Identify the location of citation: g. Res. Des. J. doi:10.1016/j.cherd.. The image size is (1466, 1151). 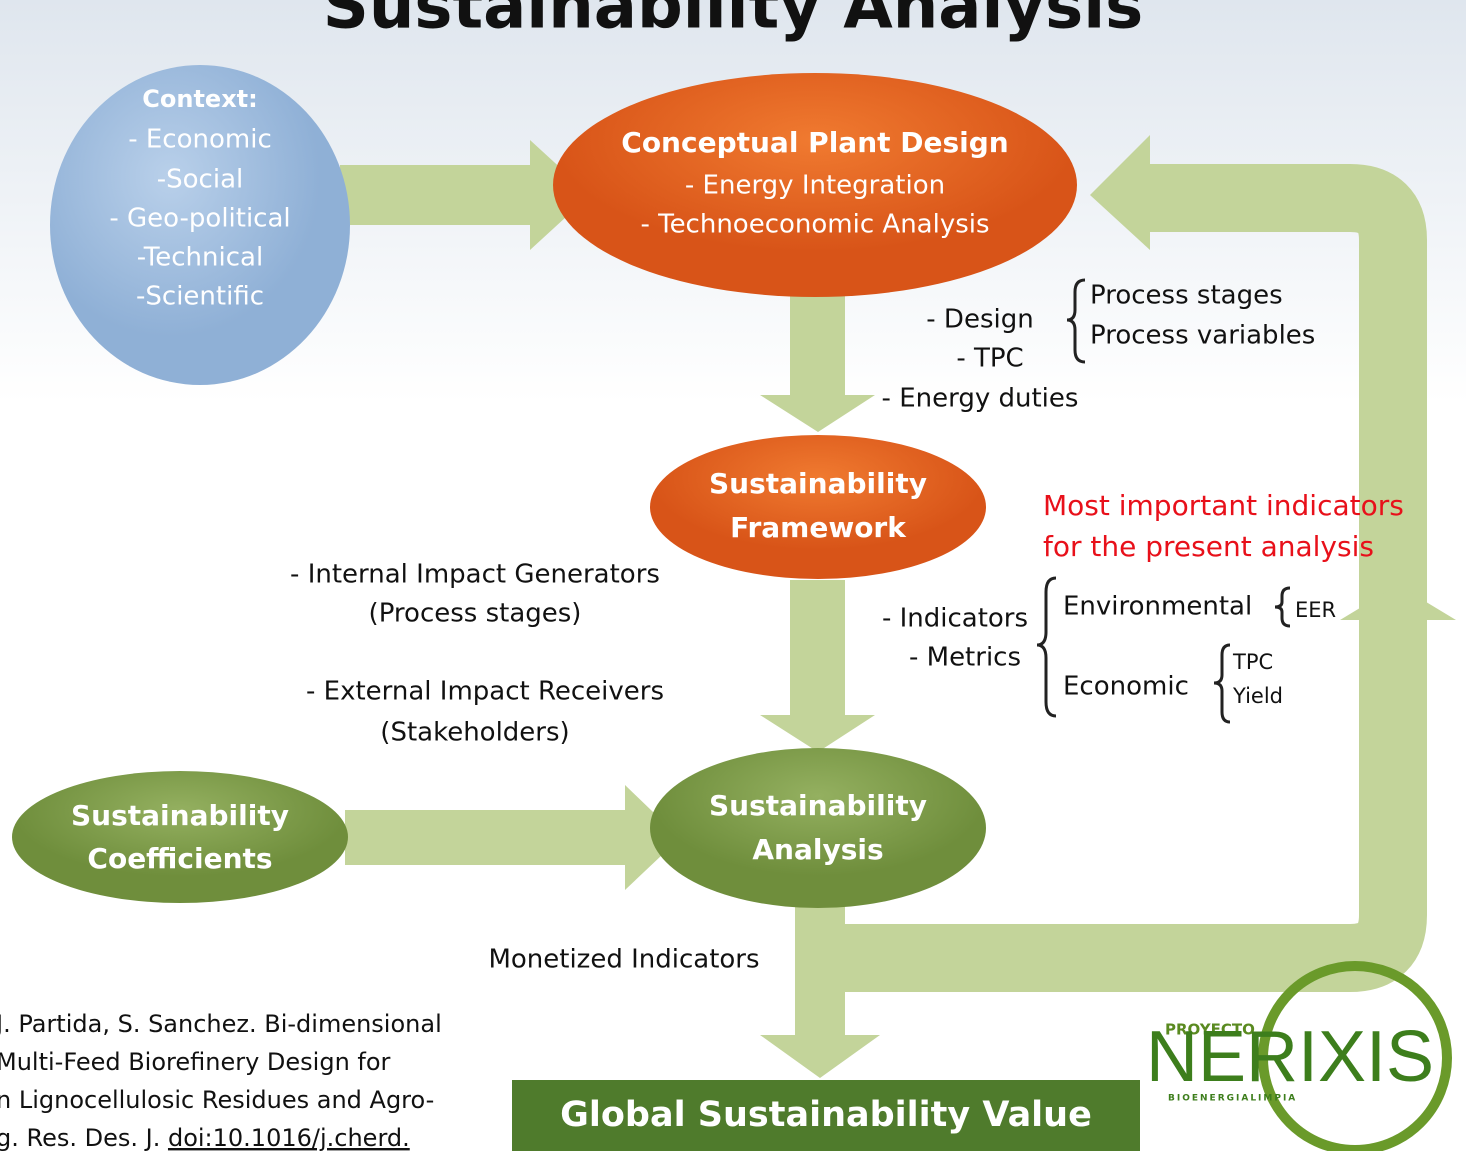
(205, 1137).